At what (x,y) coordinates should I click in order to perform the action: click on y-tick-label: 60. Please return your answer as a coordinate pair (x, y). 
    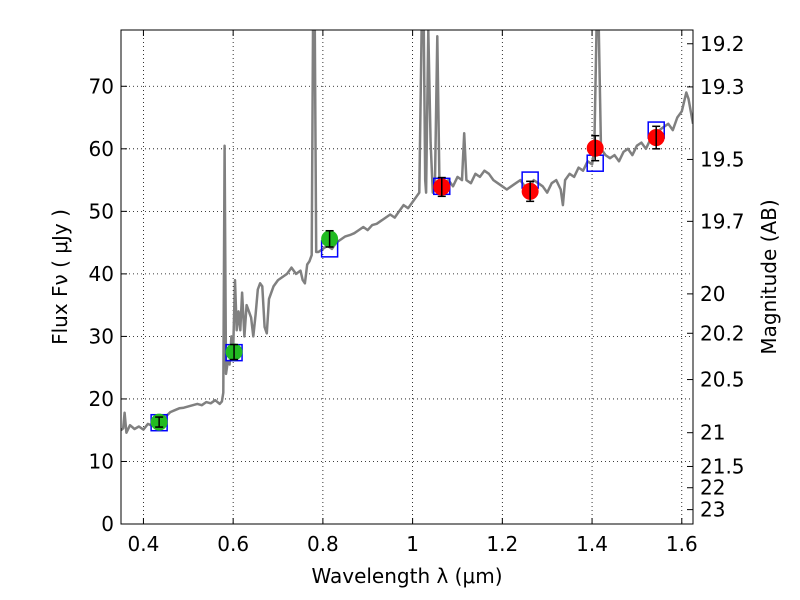
    Looking at the image, I should click on (101, 149).